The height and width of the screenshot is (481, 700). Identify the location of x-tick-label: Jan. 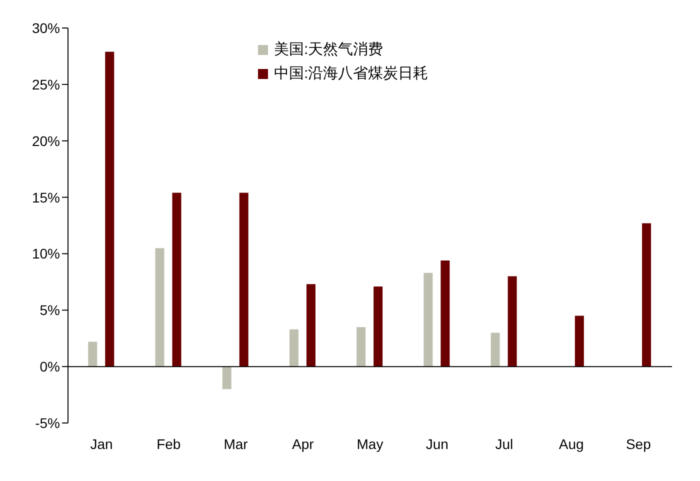
(101, 444).